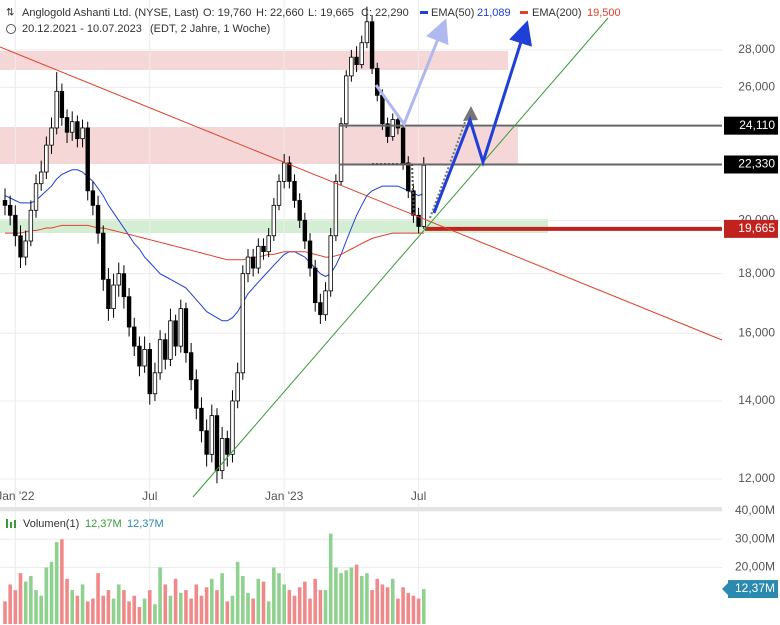  Describe the element at coordinates (331, 13) in the screenshot. I see `low: L: 19,665` at that location.